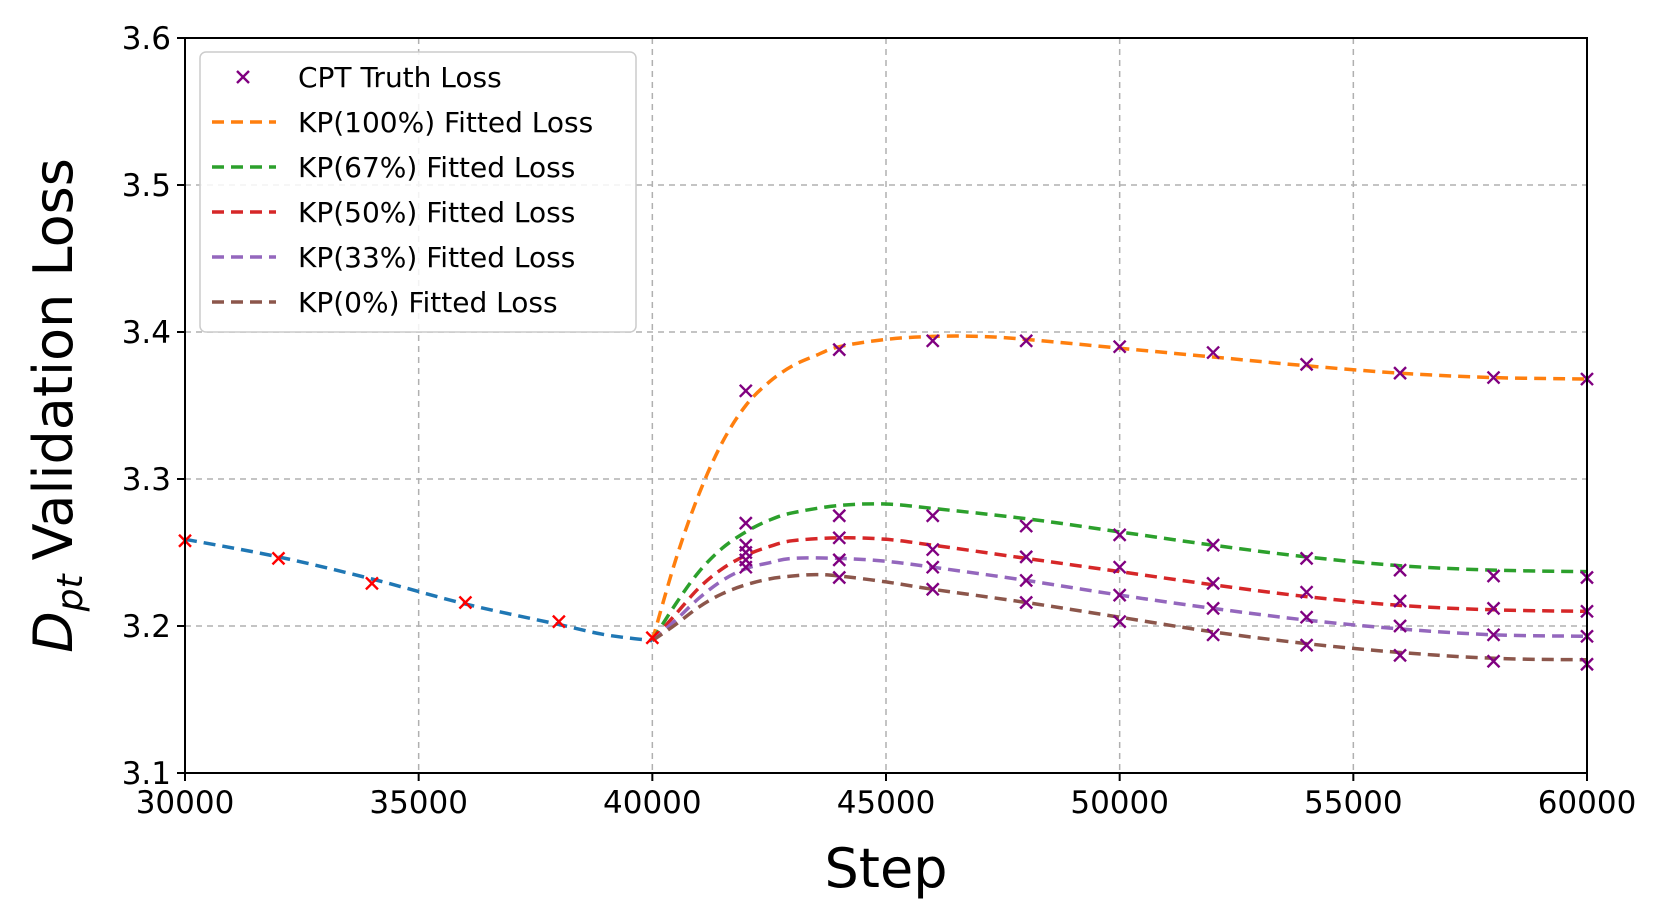 The image size is (1661, 920). I want to click on legend-item: KP(0%) Fitted Loss, so click(385, 302).